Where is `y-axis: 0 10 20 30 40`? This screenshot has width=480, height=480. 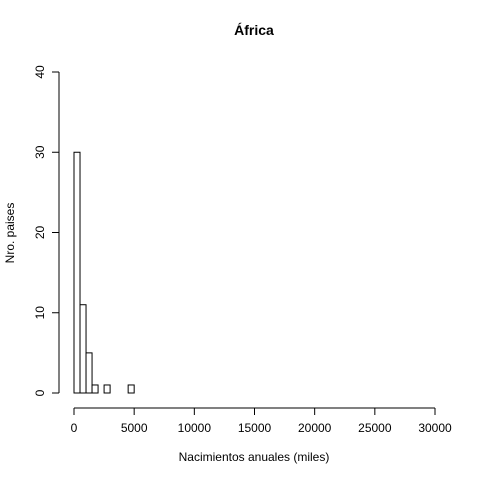
y-axis: 0 10 20 30 40 is located at coordinates (46, 230).